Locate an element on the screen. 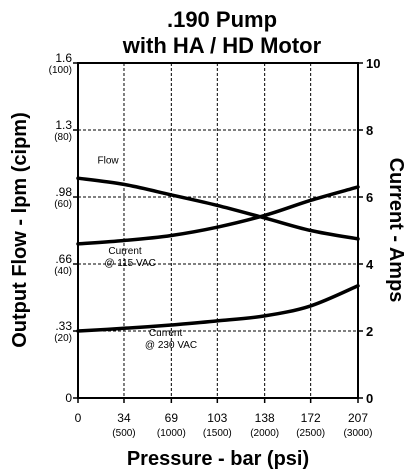 Image resolution: width=406 pixels, height=472 pixels. y2-tick-label: 0 is located at coordinates (369, 398).